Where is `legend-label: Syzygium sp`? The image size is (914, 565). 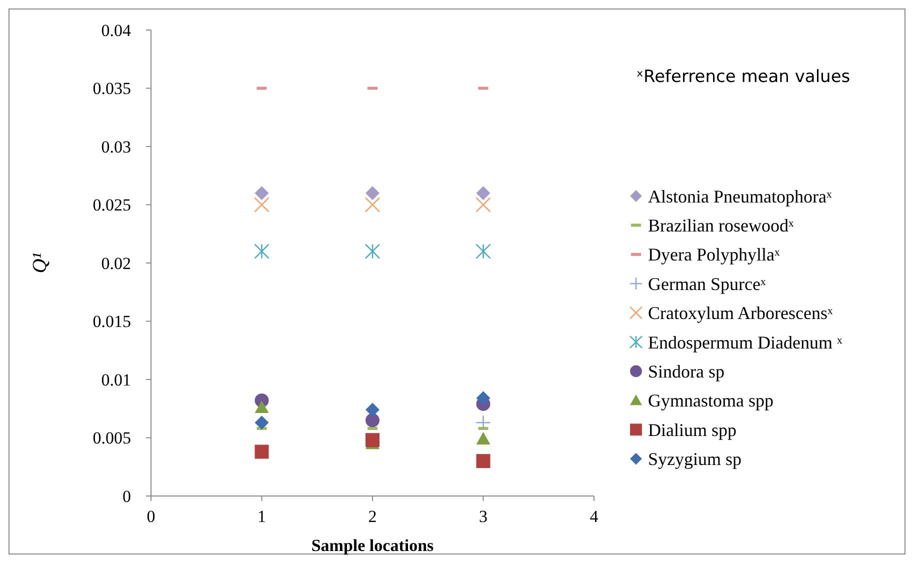
legend-label: Syzygium sp is located at coordinates (695, 459).